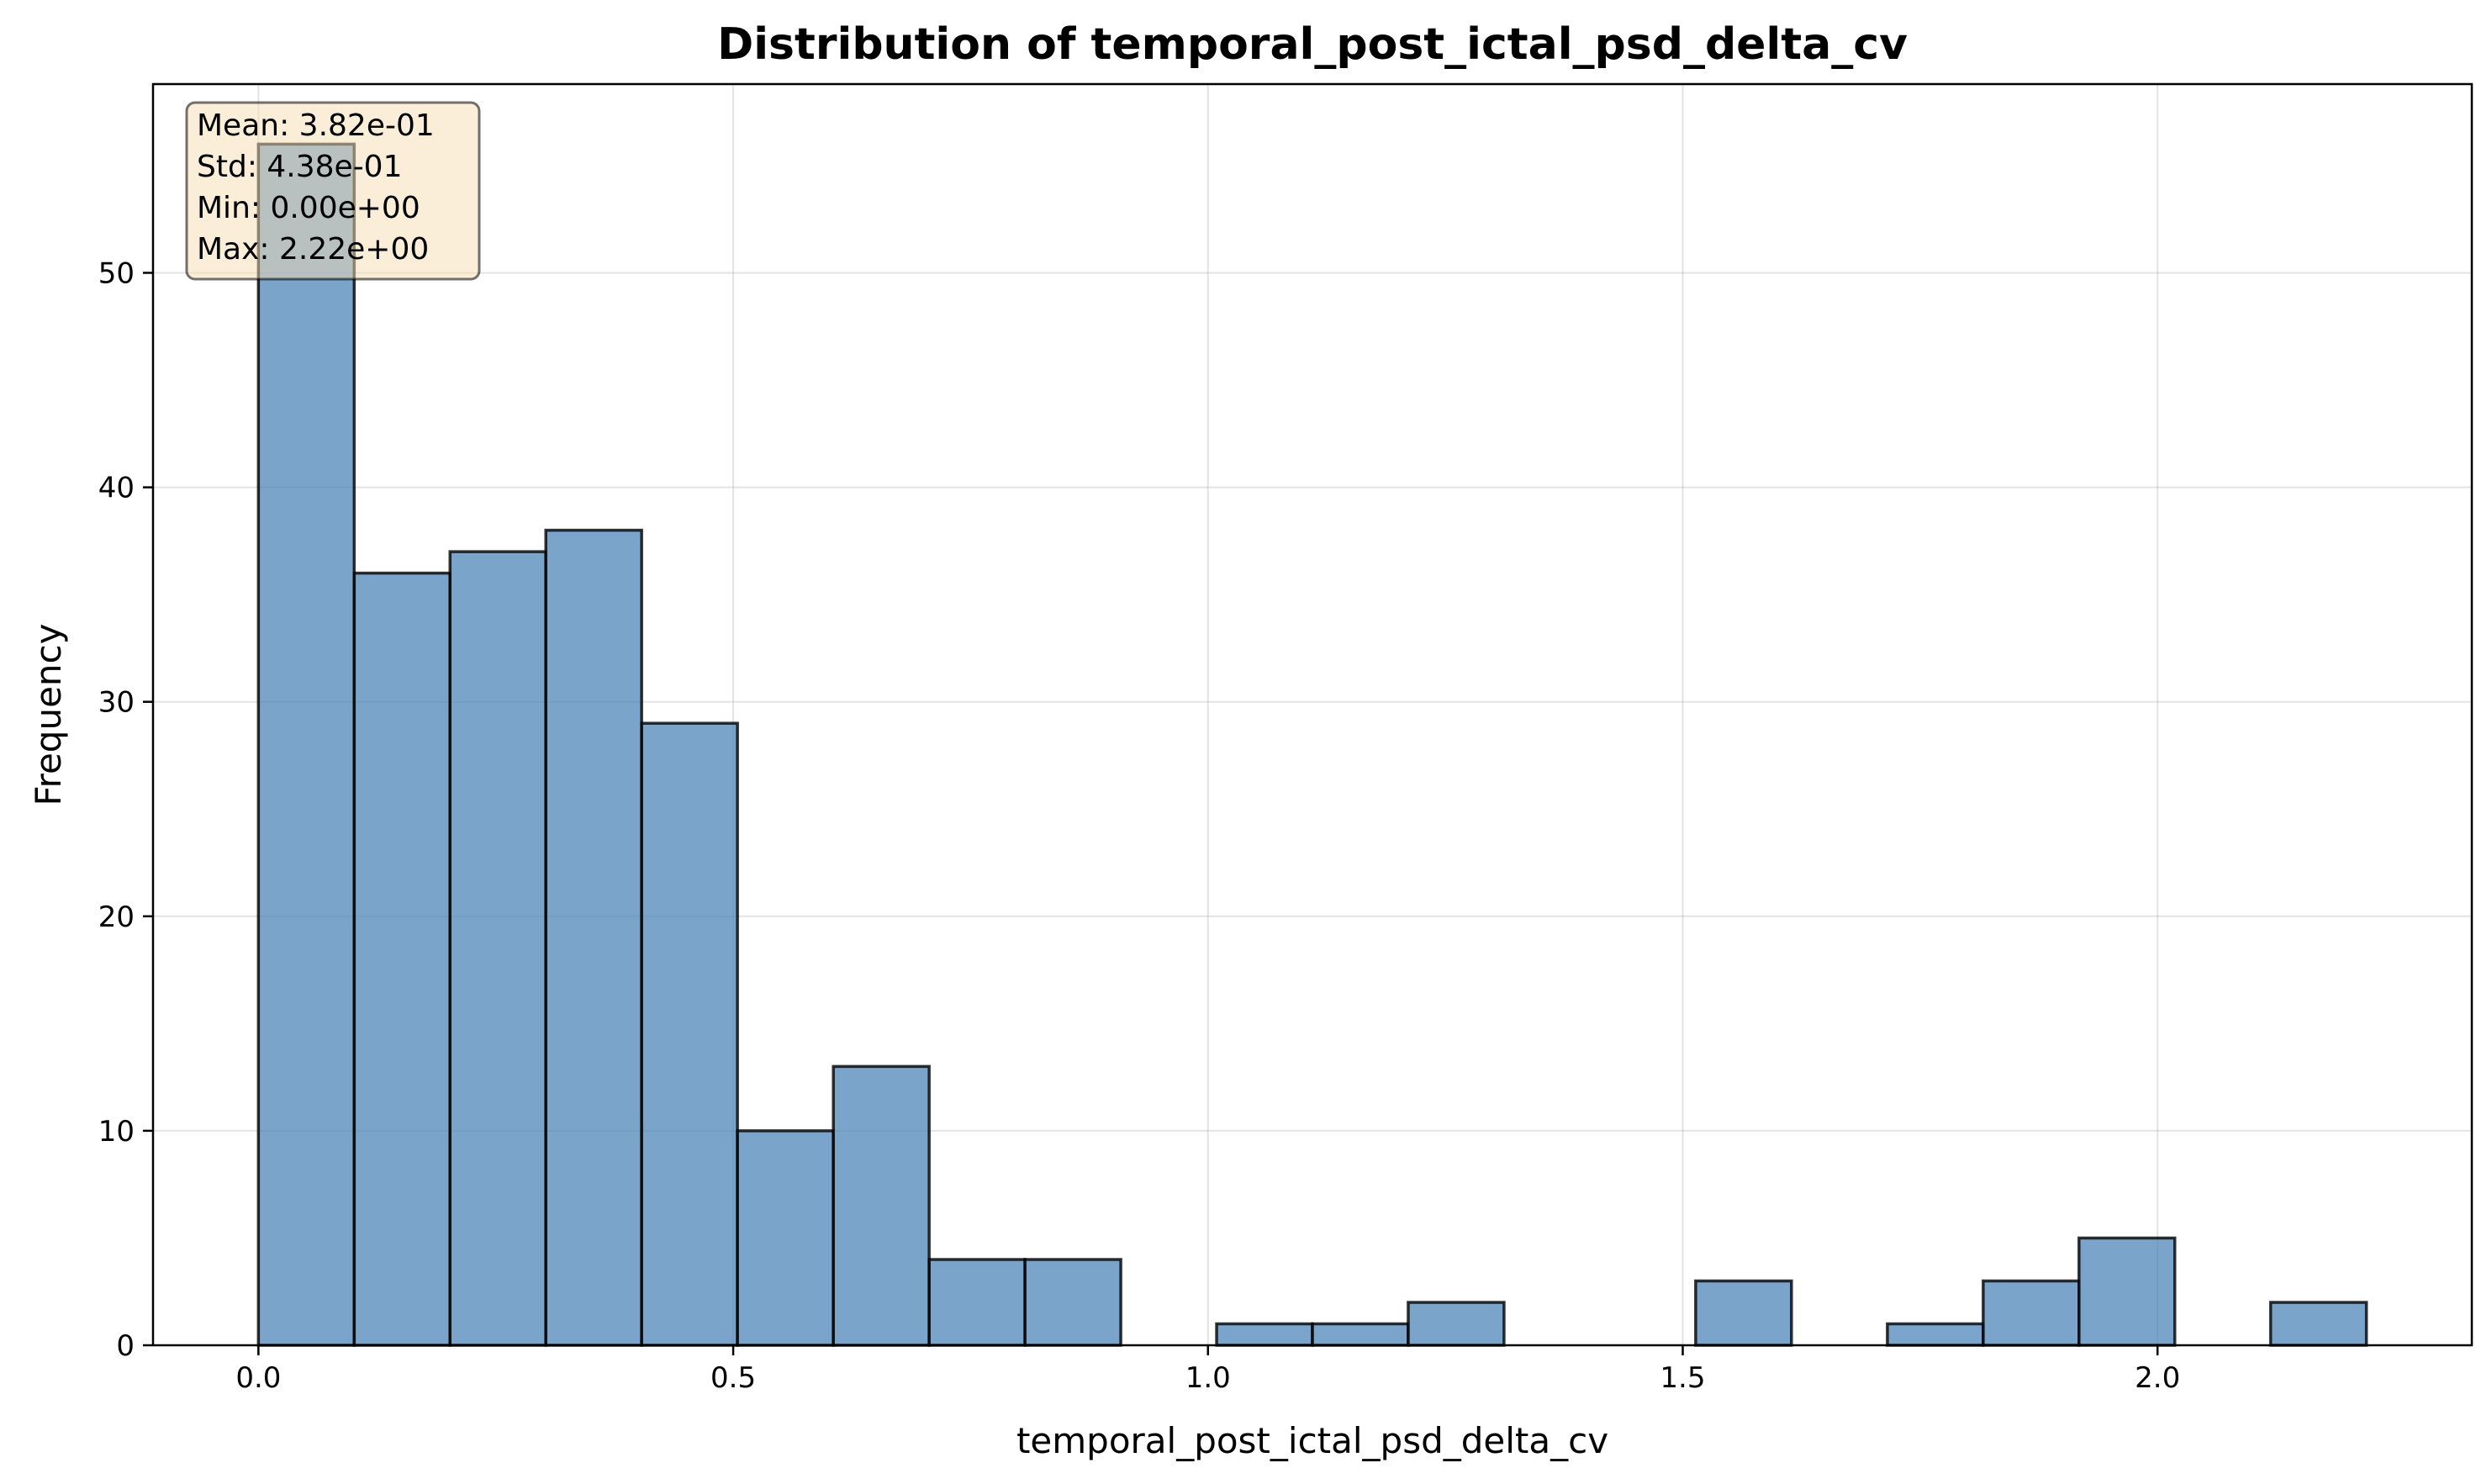  Describe the element at coordinates (1208, 1378) in the screenshot. I see `x-tick-label: 1.0` at that location.